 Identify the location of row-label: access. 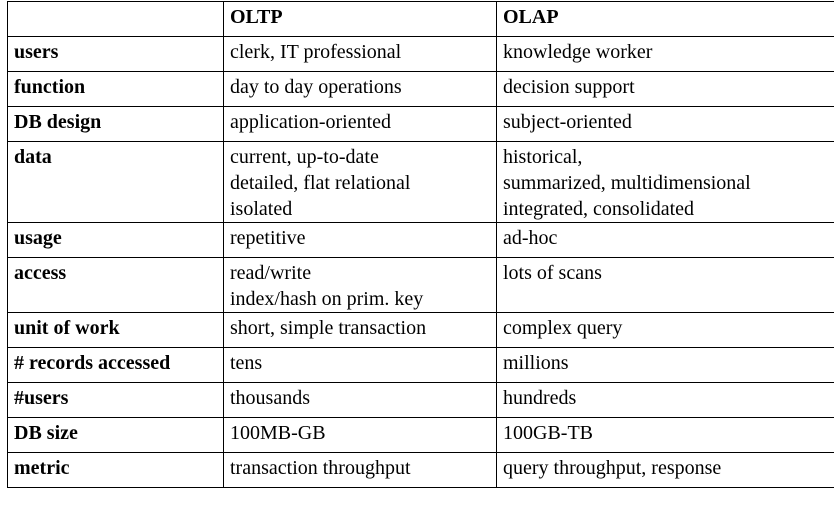
(115, 285).